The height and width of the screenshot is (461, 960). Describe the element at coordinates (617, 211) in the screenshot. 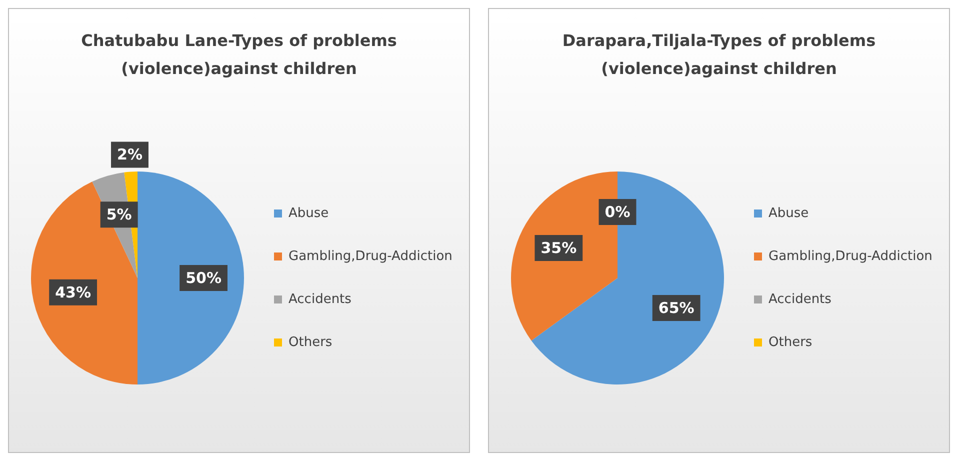

I see `text: 0%` at that location.